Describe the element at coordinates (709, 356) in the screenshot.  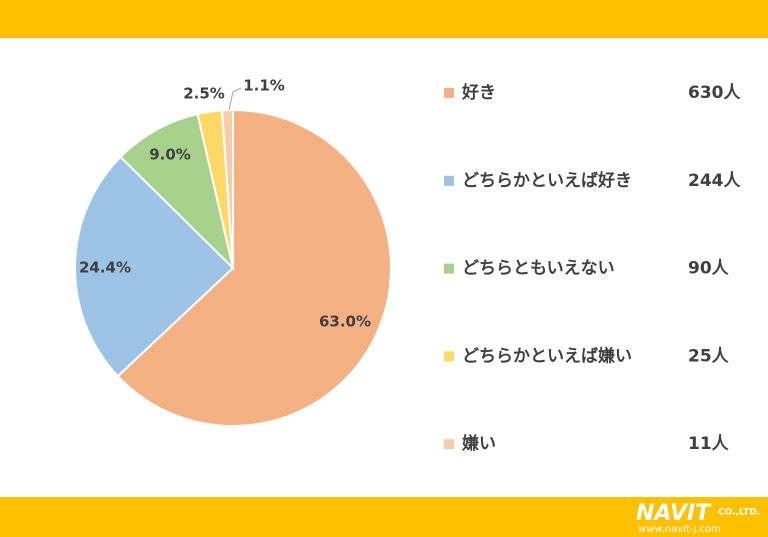
I see `legend-count: 25人` at that location.